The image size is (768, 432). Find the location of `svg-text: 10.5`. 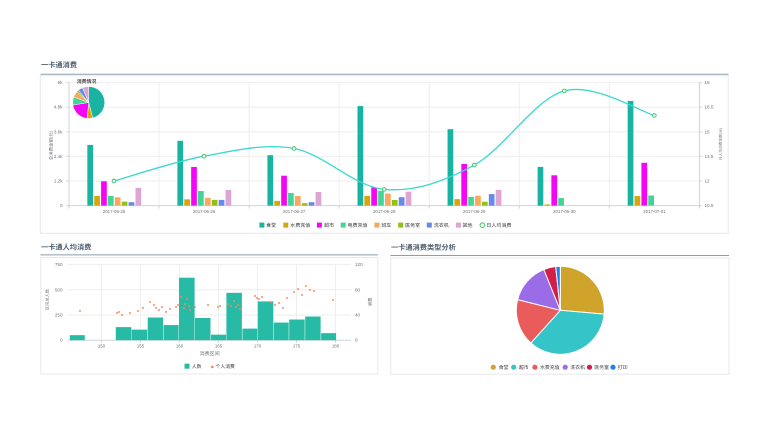

svg-text: 10.5 is located at coordinates (709, 205).